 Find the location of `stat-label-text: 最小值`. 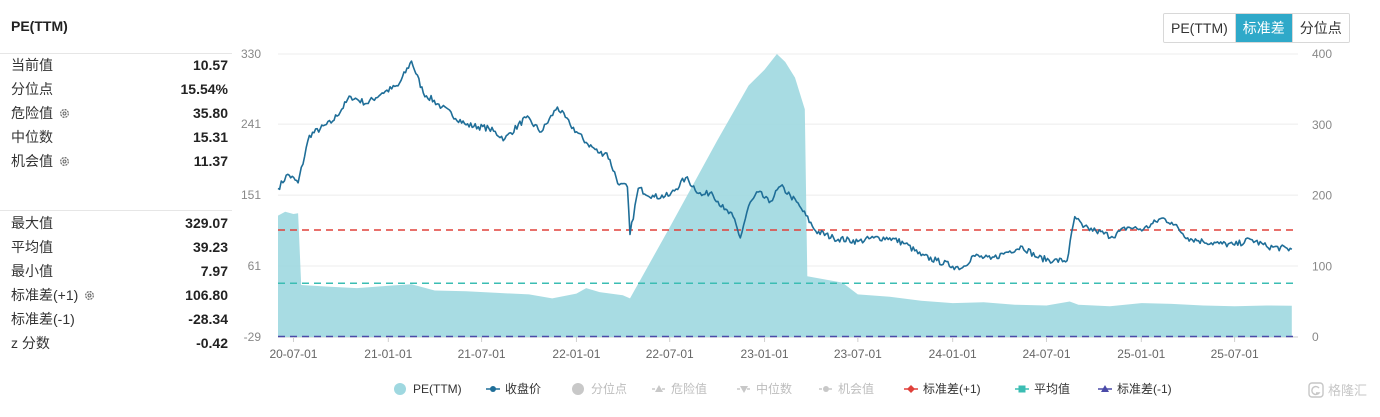

stat-label-text: 最小值 is located at coordinates (32, 271).